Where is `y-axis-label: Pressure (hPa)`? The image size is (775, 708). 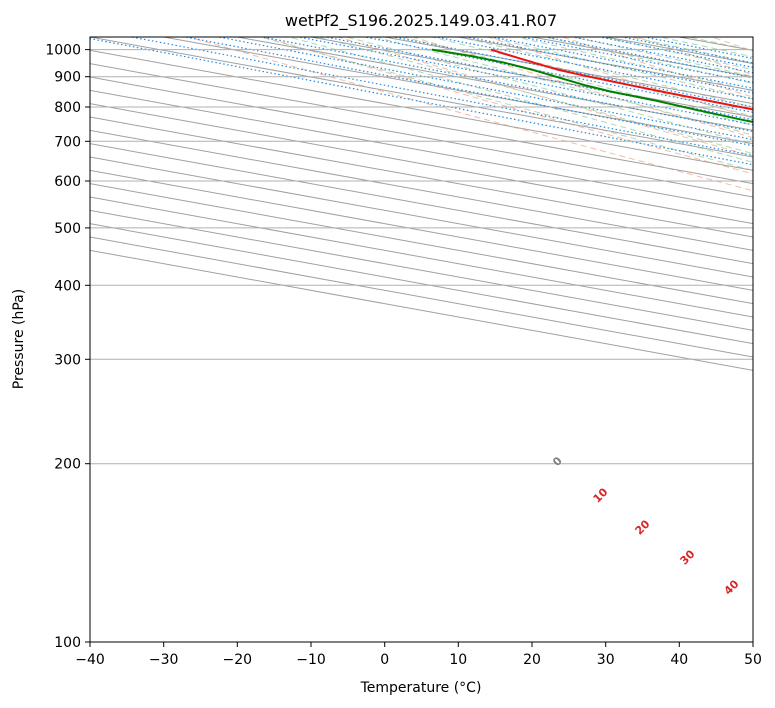
y-axis-label: Pressure (hPa) is located at coordinates (19, 339).